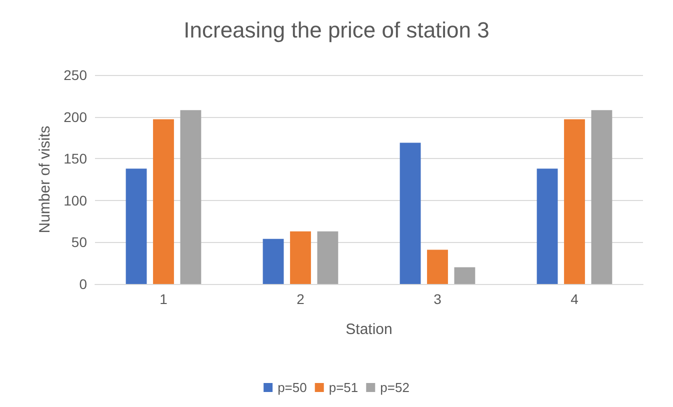 This screenshot has width=673, height=407. What do you see at coordinates (76, 116) in the screenshot?
I see `y-tick-label: 200` at bounding box center [76, 116].